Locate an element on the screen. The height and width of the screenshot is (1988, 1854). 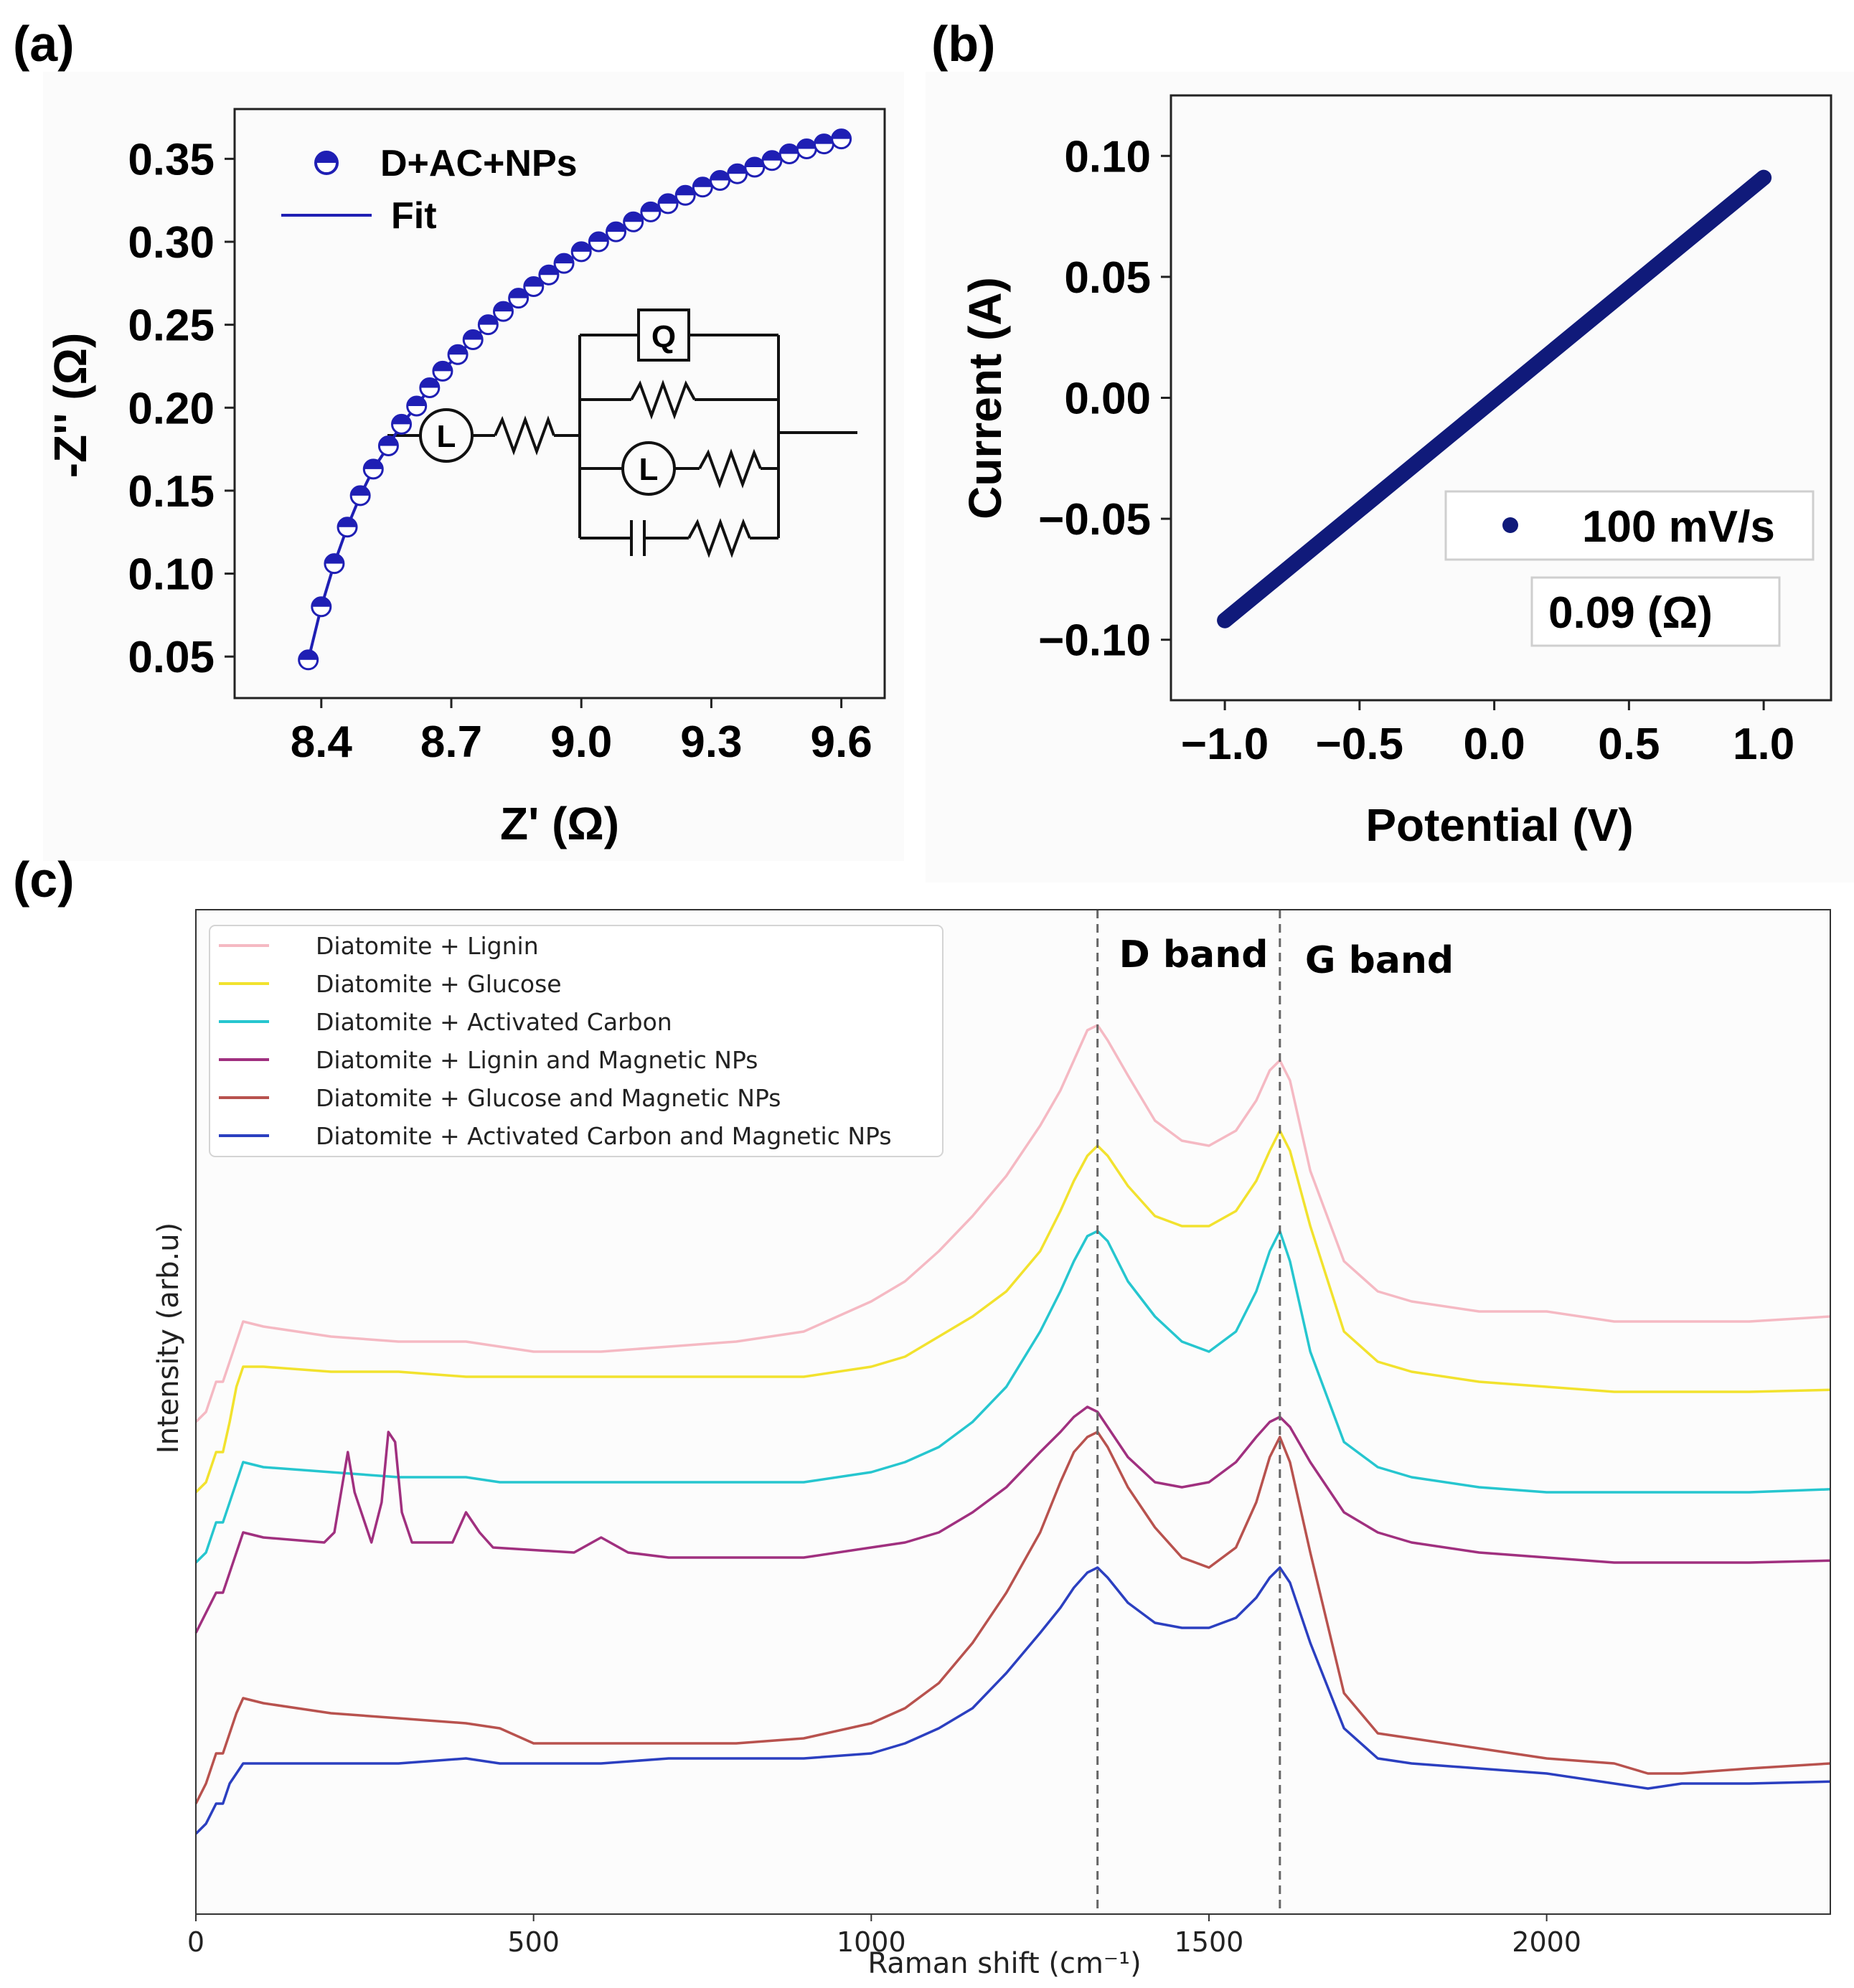
circuit-q-label: Q is located at coordinates (663, 336).